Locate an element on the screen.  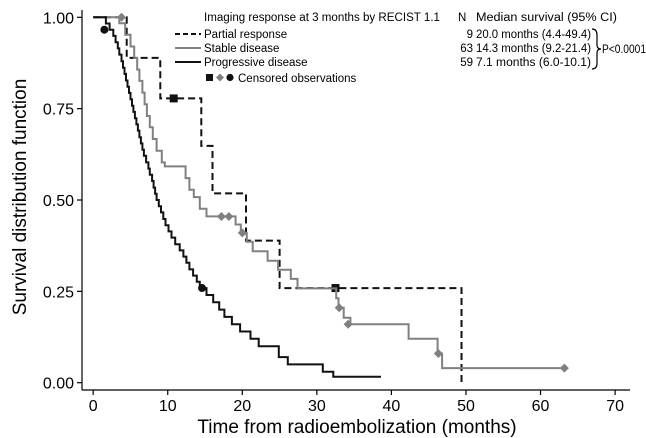
legend-pvalue: P<0.0001 is located at coordinates (624, 50).